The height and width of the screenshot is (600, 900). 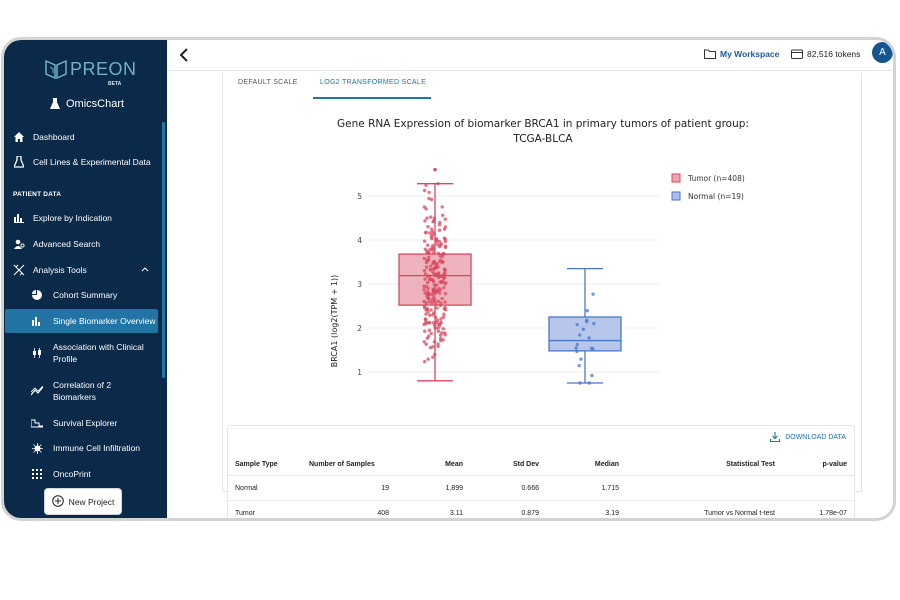 I want to click on pie-chart-icon, so click(x=37, y=295).